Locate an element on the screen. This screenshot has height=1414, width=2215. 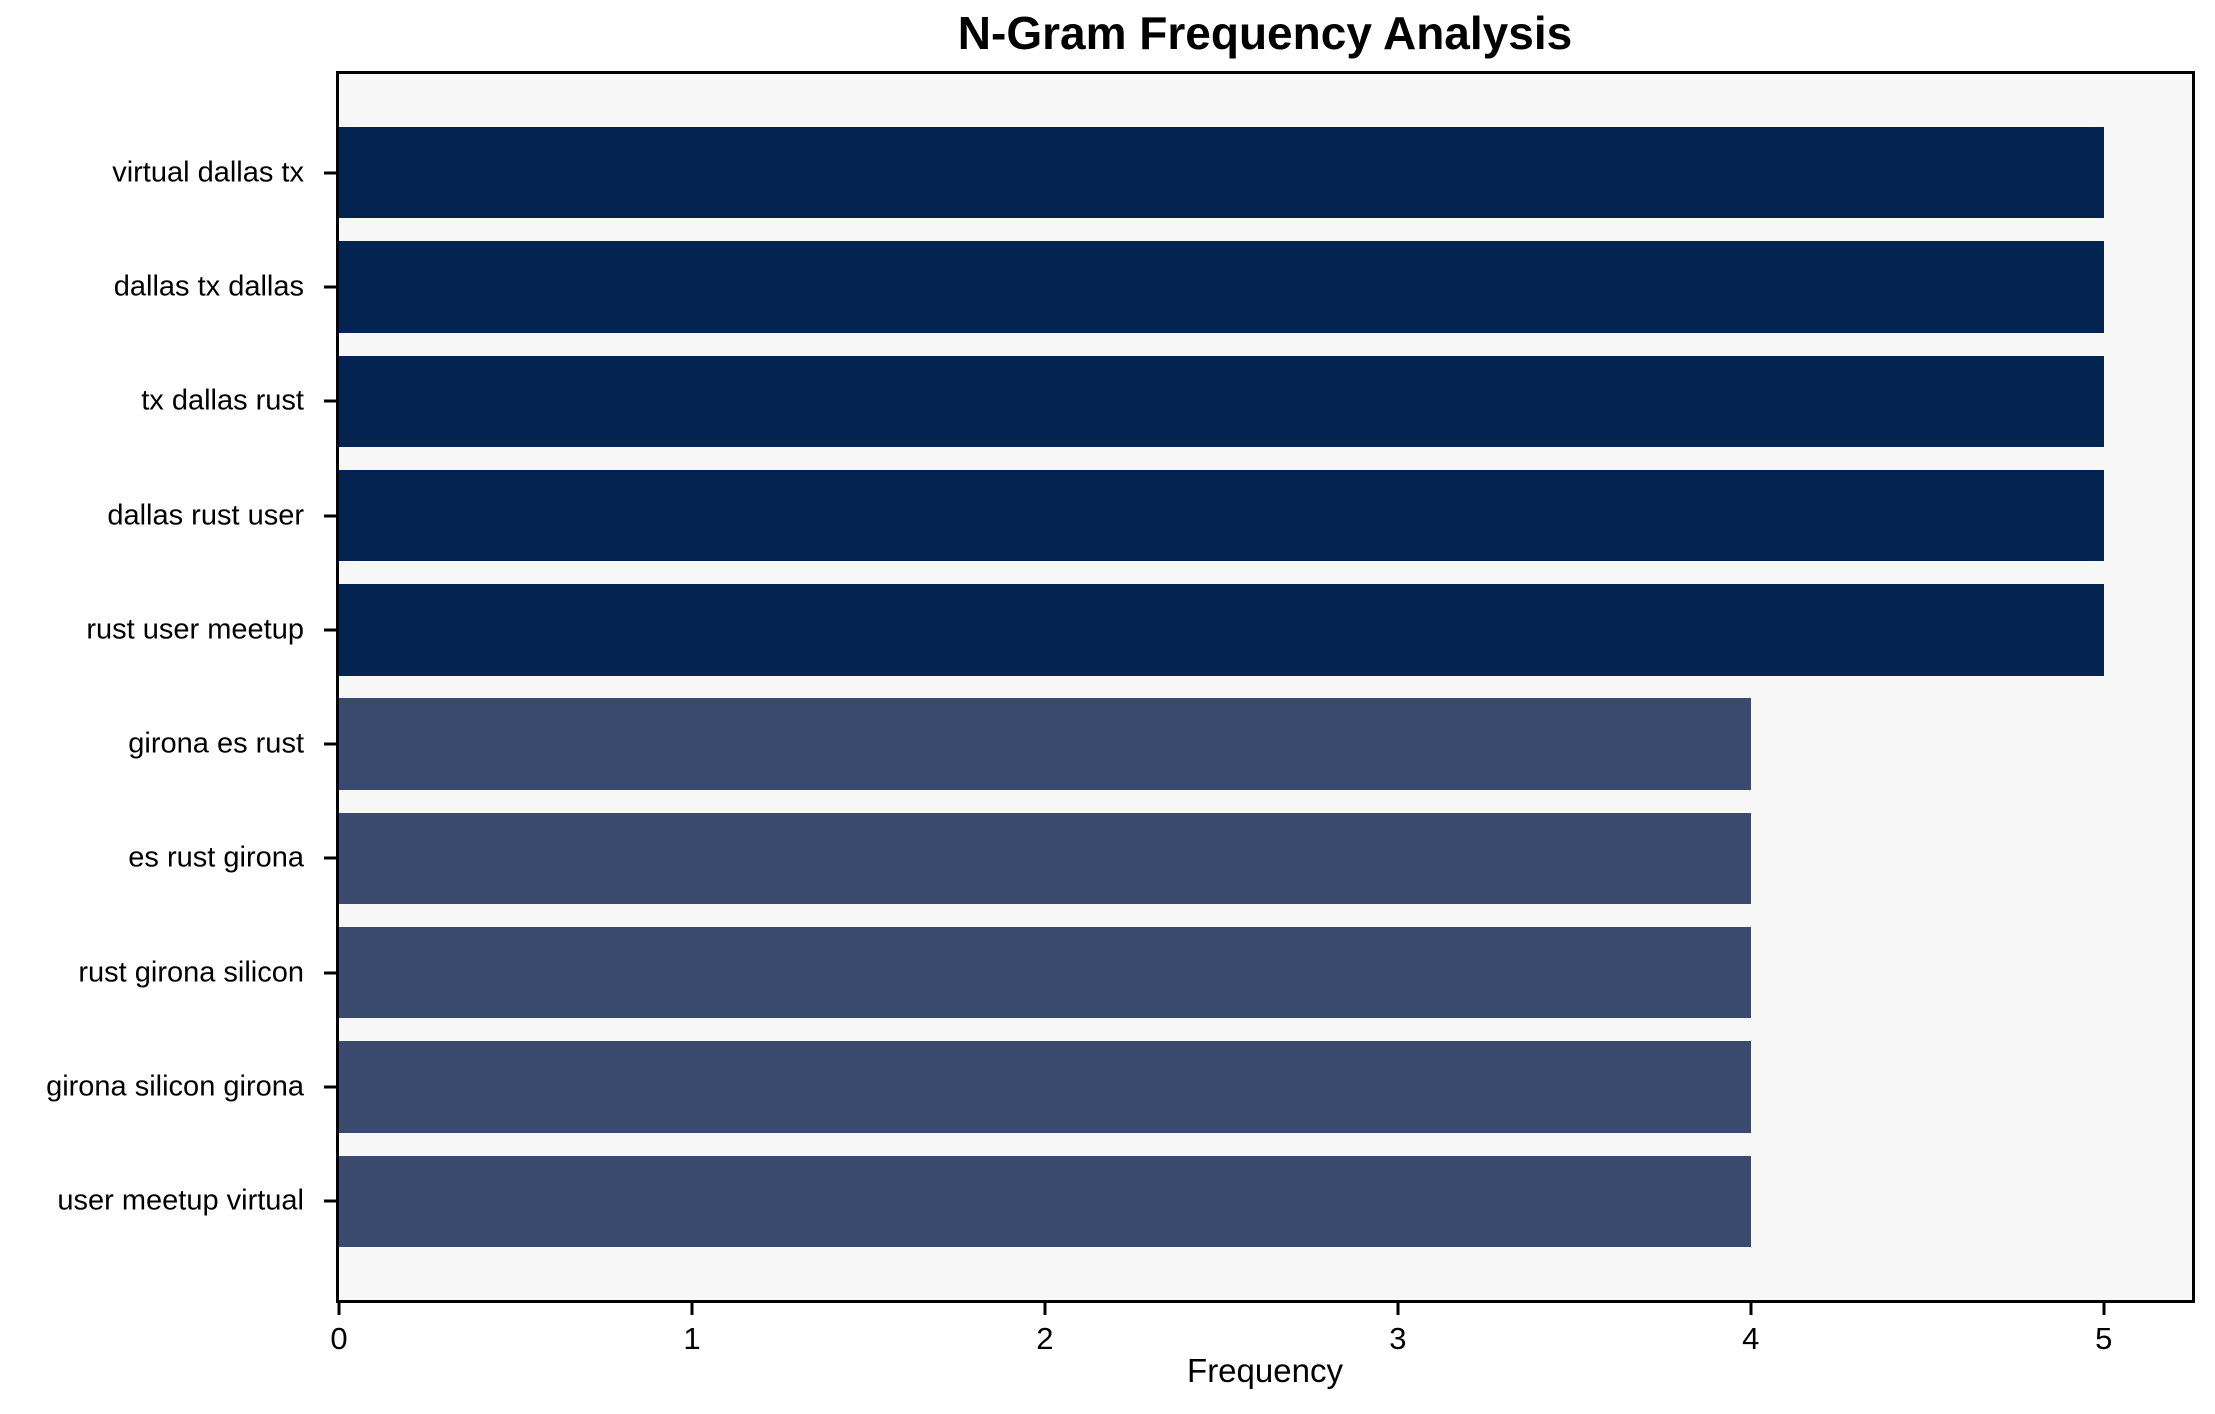
y-tick-label: girona silicon girona is located at coordinates (175, 1086).